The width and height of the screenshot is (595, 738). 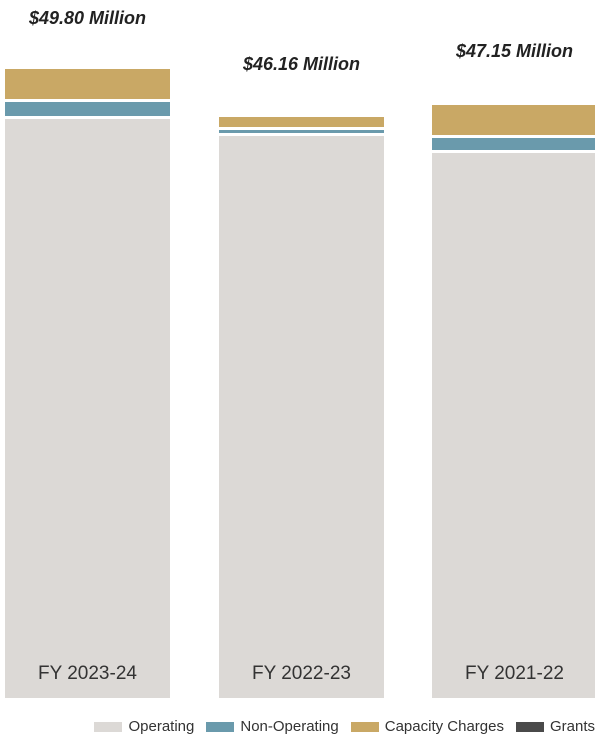 I want to click on legend-item: Non-Operating, so click(x=272, y=726).